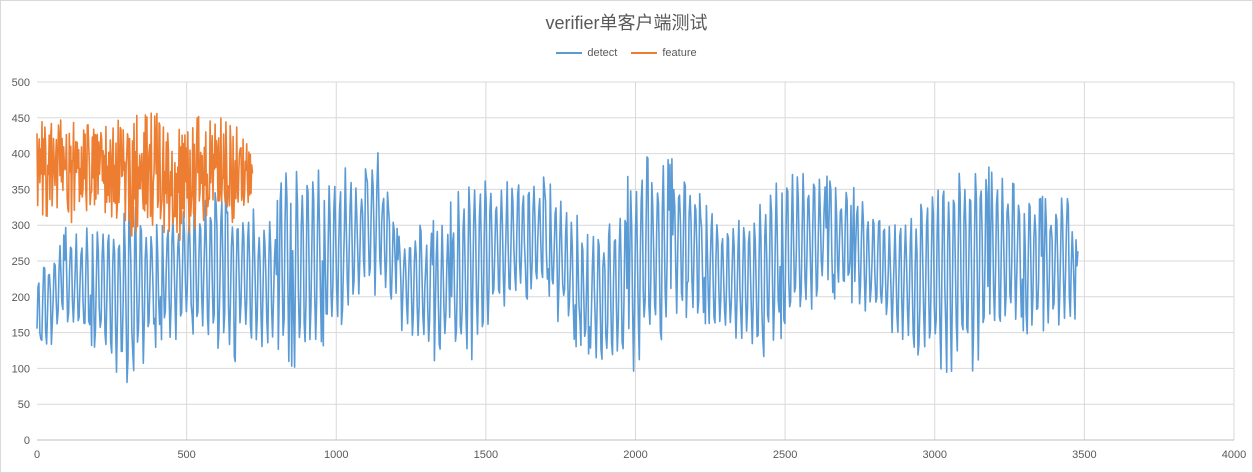 This screenshot has width=1253, height=473. Describe the element at coordinates (626, 23) in the screenshot. I see `chart-title: verifier单客户端测试` at that location.